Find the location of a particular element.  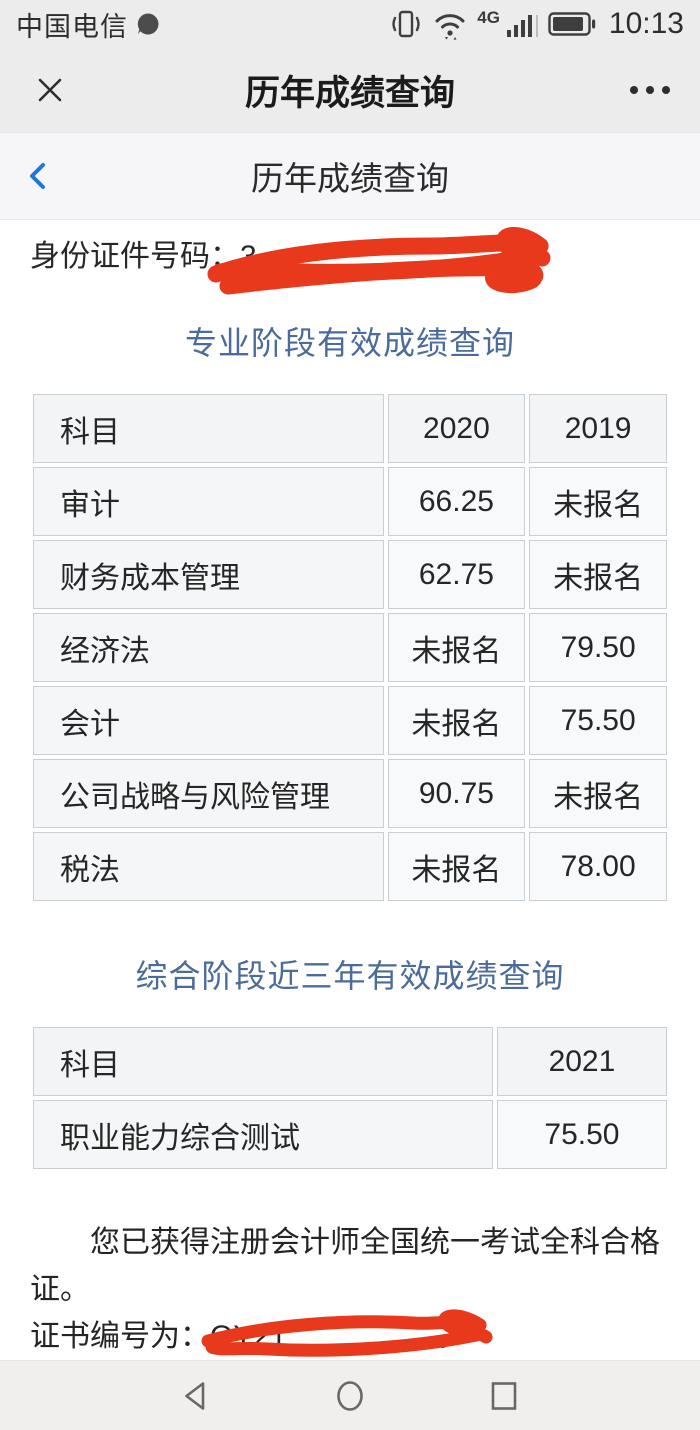

certificate-number-value: QY21 is located at coordinates (248, 1336).